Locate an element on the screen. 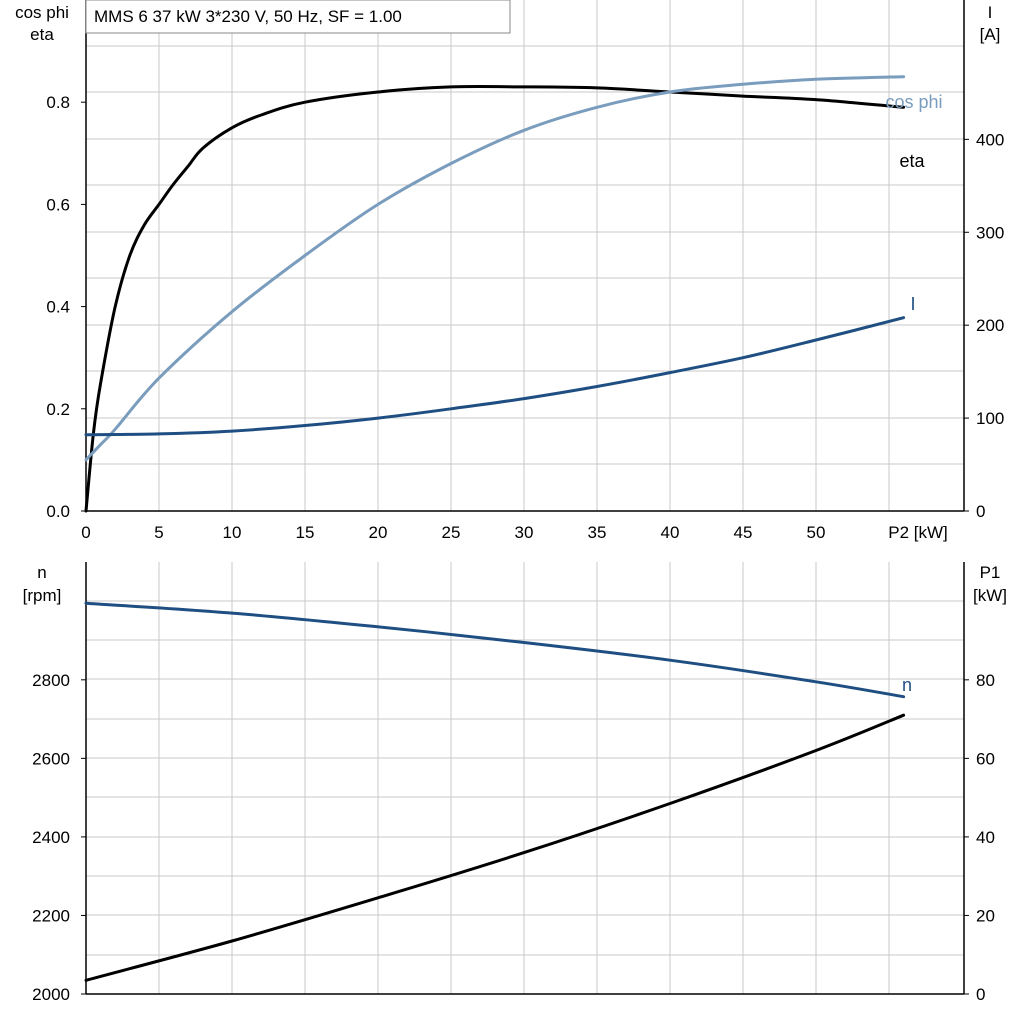 The height and width of the screenshot is (1024, 1024). x-tick-label: 30 is located at coordinates (524, 532).